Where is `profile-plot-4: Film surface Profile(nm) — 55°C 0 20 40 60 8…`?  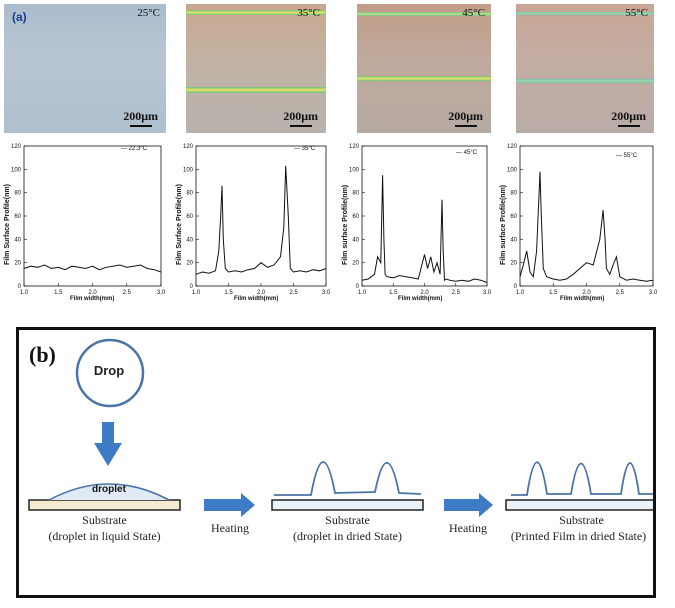
profile-plot-4: Film surface Profile(nm) — 55°C 0 20 40 60 8… is located at coordinates (579, 222).